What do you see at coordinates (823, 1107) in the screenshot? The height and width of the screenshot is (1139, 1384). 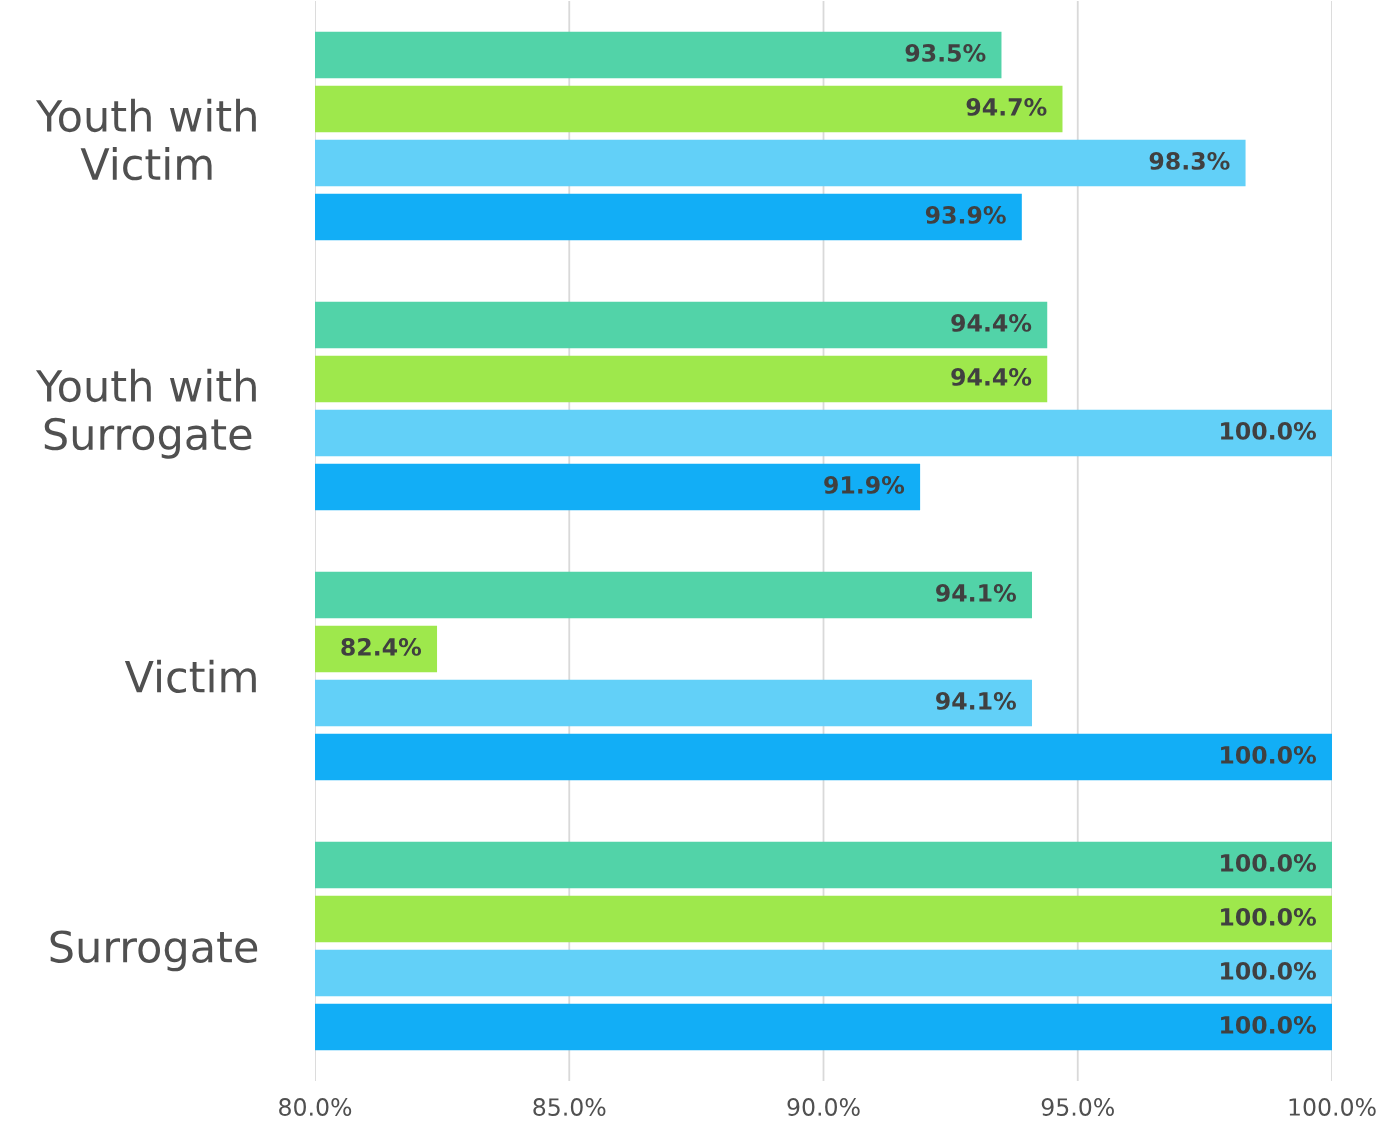 I see `x-tick-label: 90.0%` at bounding box center [823, 1107].